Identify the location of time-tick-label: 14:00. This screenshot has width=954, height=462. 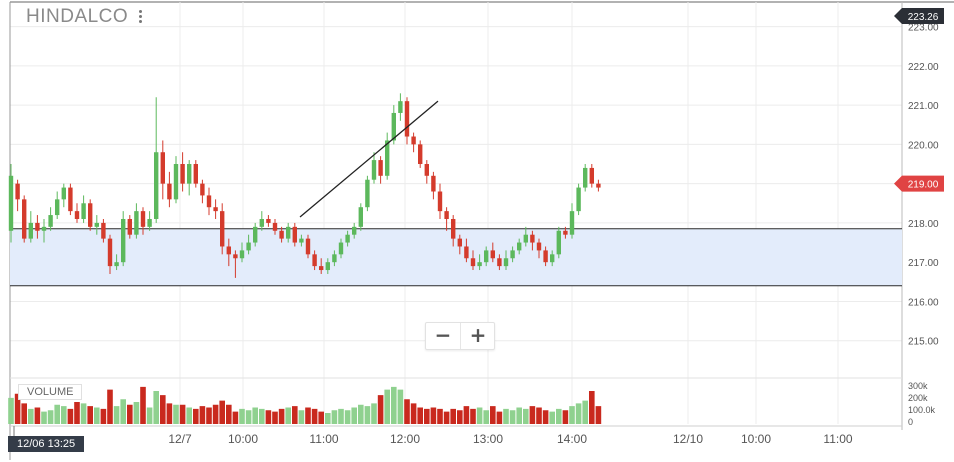
(572, 439).